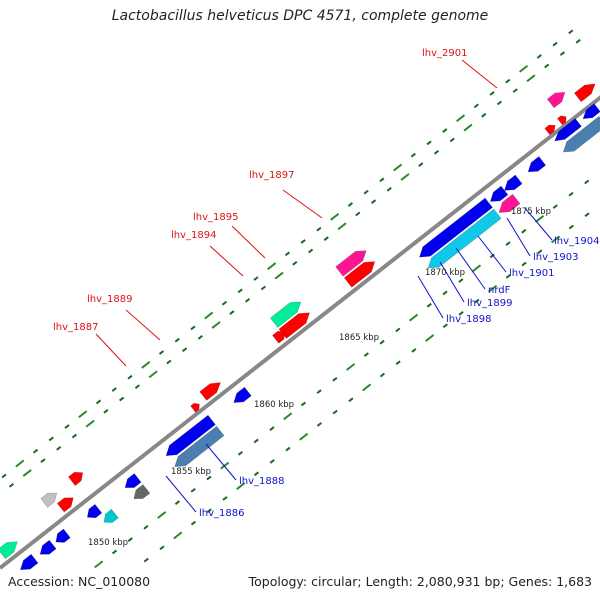 The width and height of the screenshot is (600, 600). Describe the element at coordinates (215, 217) in the screenshot. I see `gene-label: lhv_1895` at that location.